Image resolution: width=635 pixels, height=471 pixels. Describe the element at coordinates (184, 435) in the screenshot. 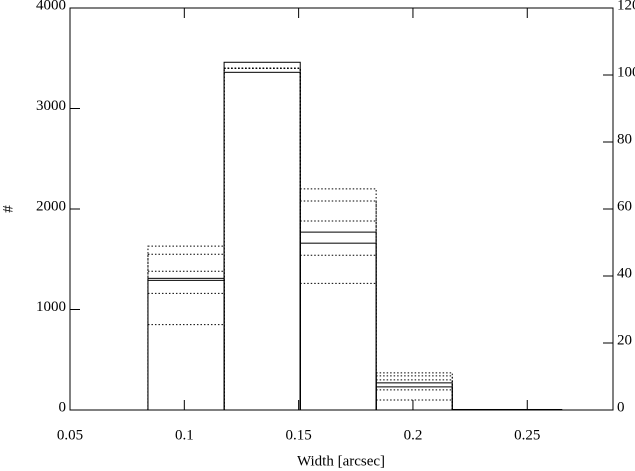

I see `x-tick-label: 0.1` at that location.